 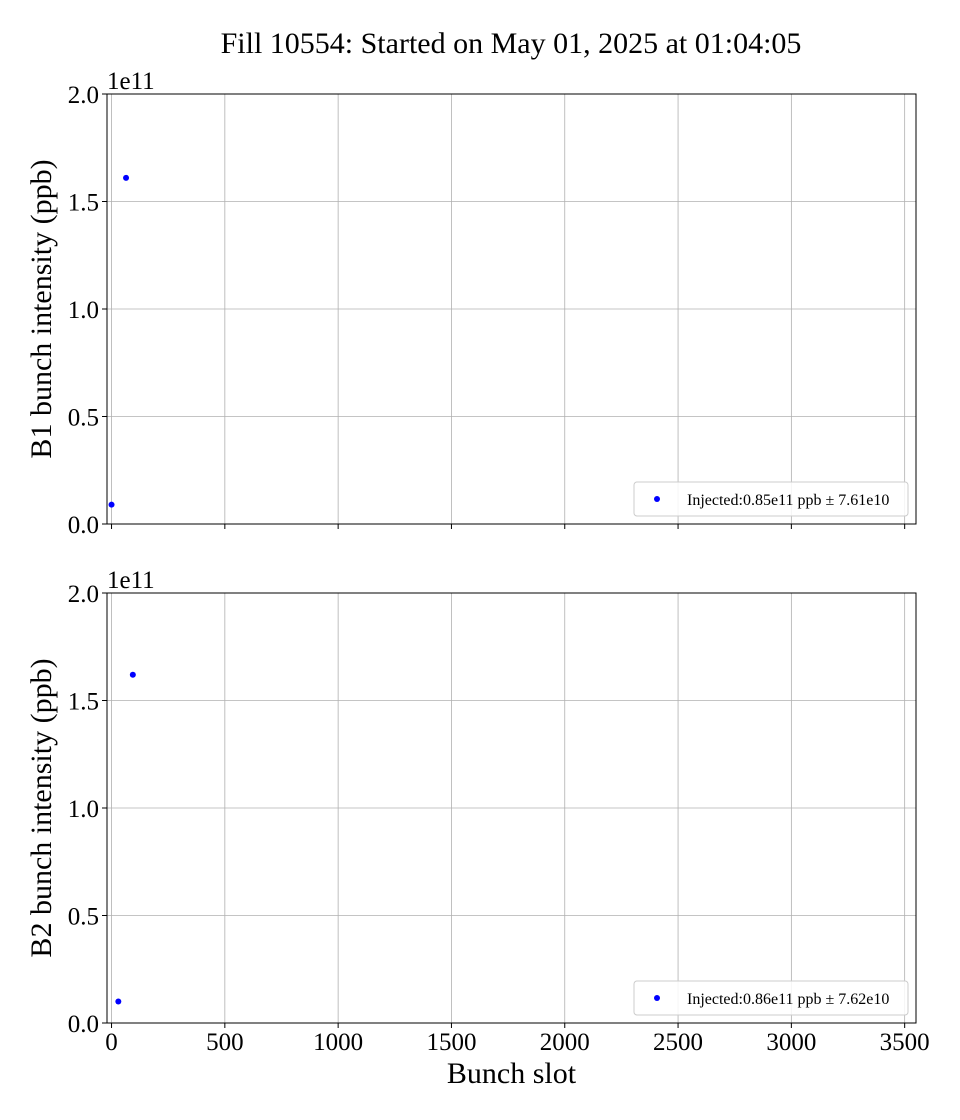 What do you see at coordinates (791, 1042) in the screenshot?
I see `x-tick-label: 3000` at bounding box center [791, 1042].